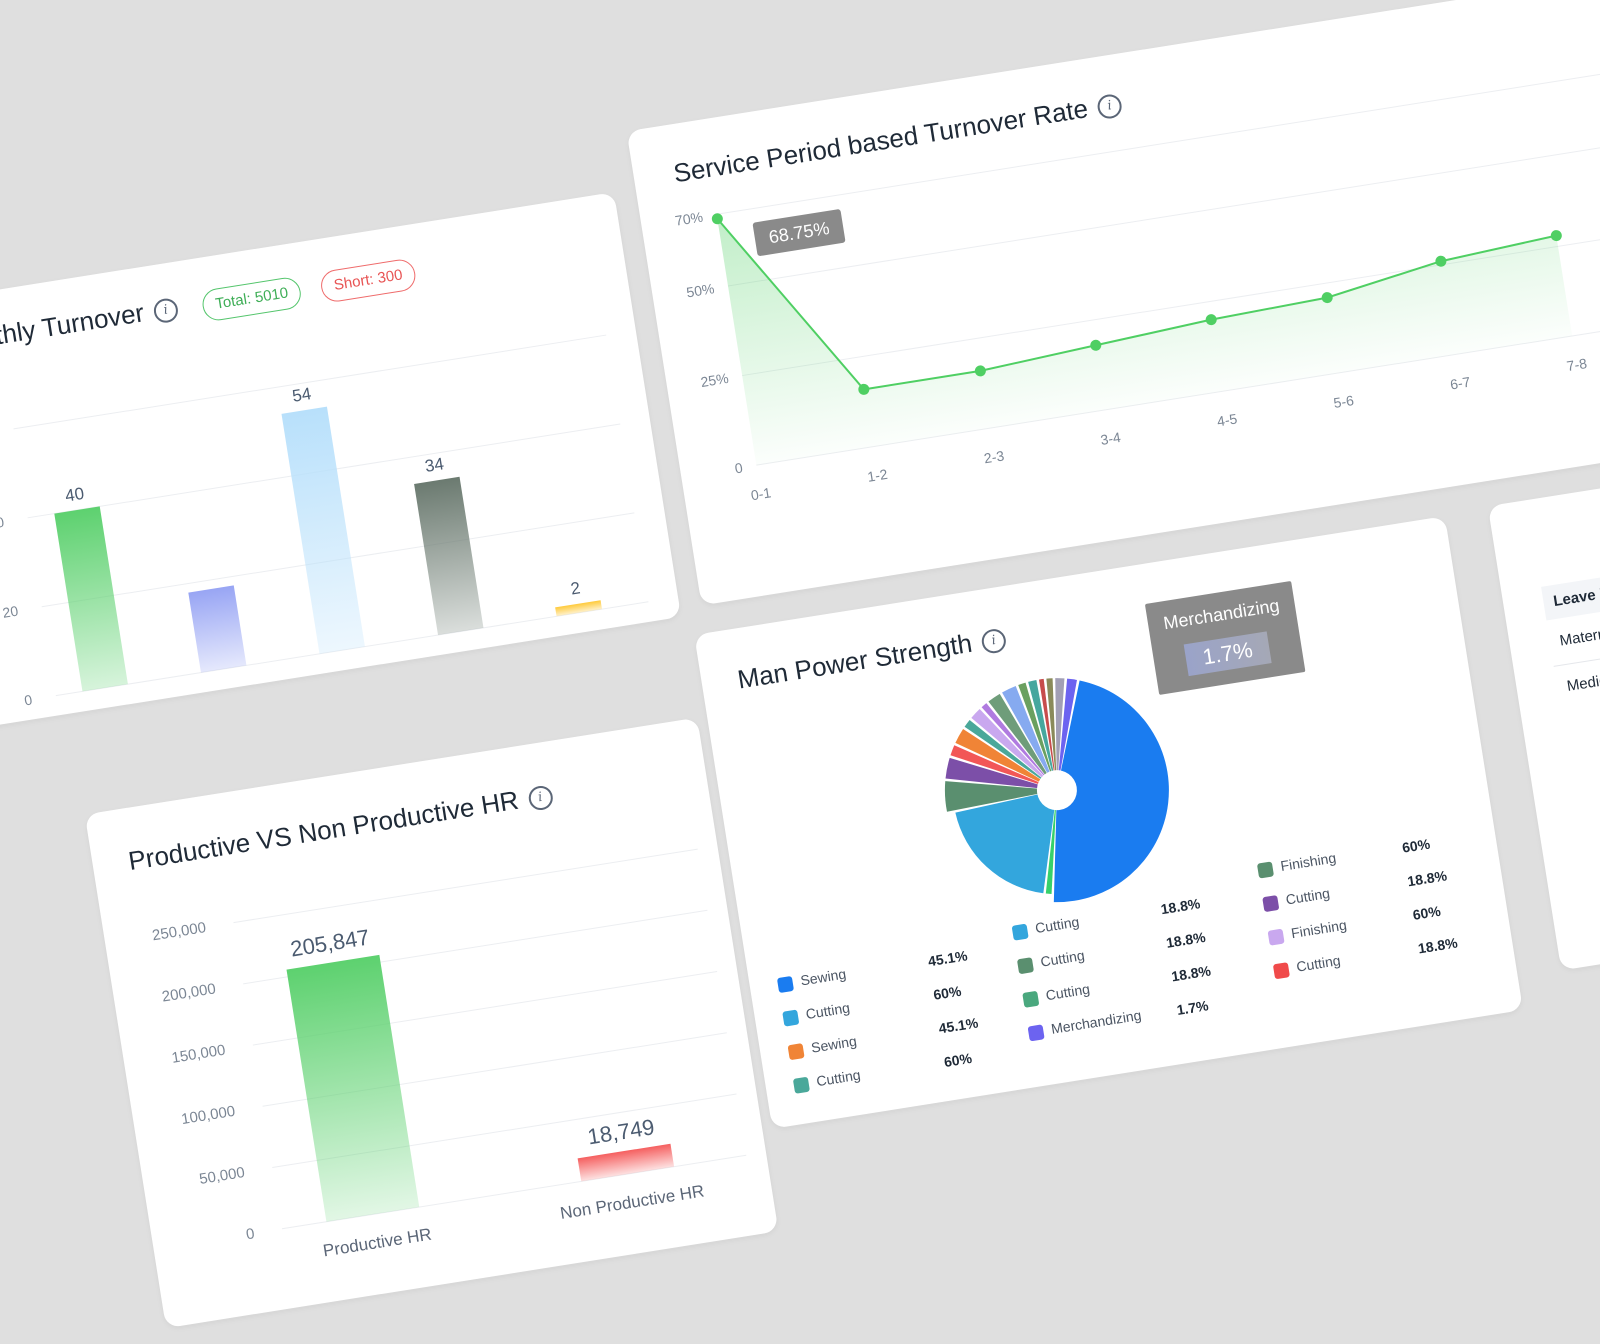 The width and height of the screenshot is (1600, 1344). I want to click on bar-value-label: 205,847, so click(330, 942).